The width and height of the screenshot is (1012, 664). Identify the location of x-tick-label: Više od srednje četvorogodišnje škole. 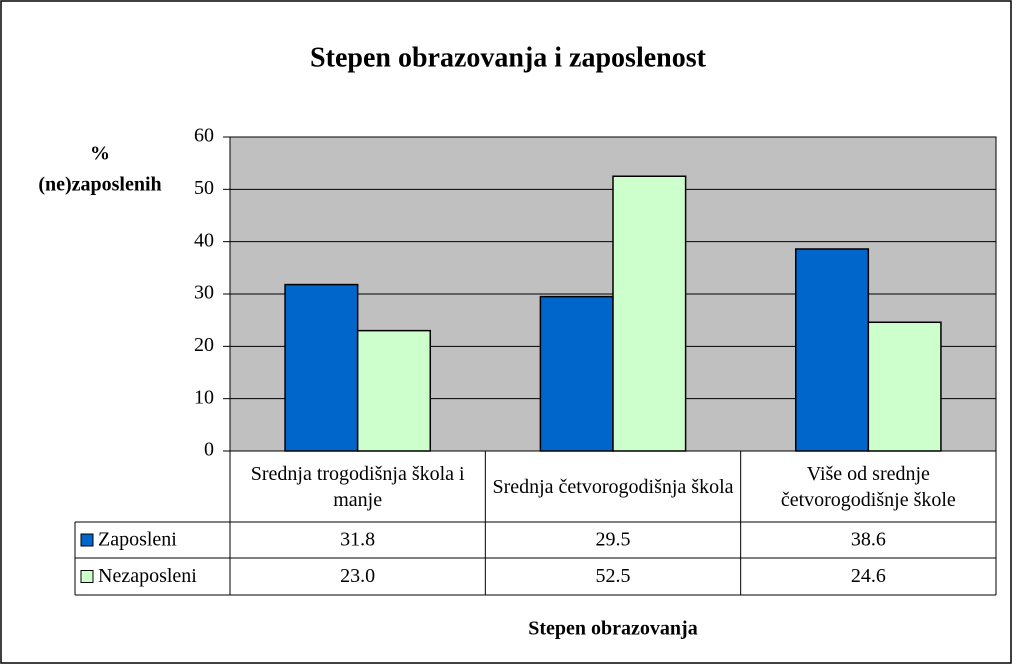
(868, 487).